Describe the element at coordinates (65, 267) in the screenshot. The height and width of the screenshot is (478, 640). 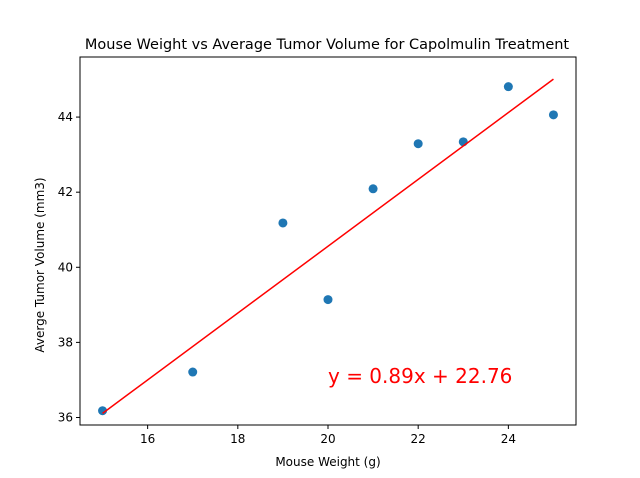
I see `y-tick-label: 40` at that location.